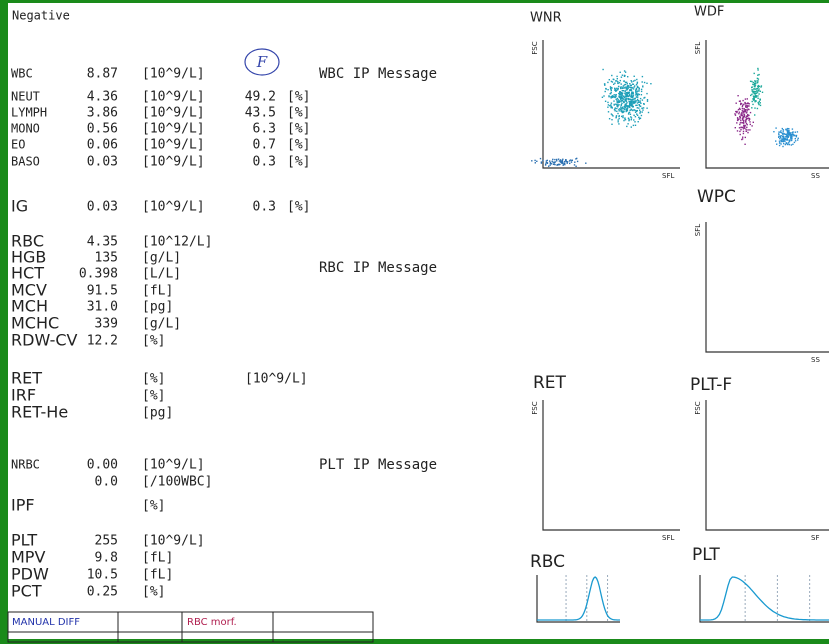 This screenshot has width=829, height=644. Describe the element at coordinates (39, 412) in the screenshot. I see `result-label: RET-He` at that location.